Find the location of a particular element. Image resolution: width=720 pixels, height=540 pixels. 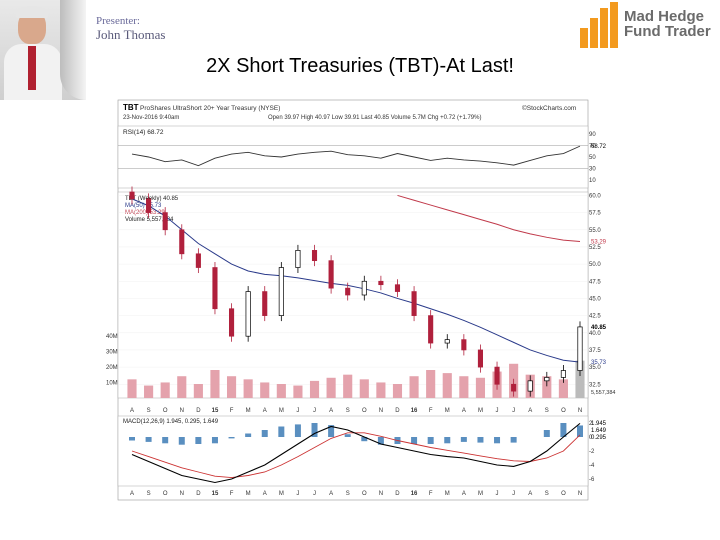

price-tick-label: 55.0 is located at coordinates (595, 231).